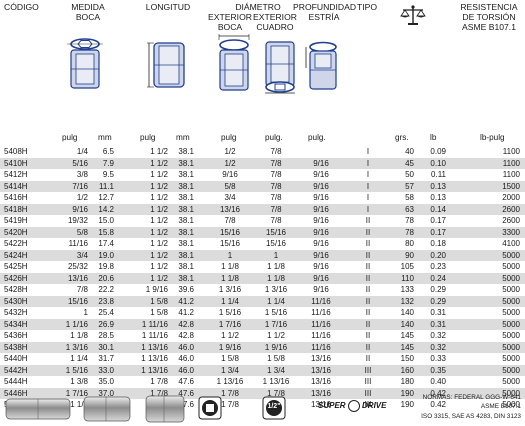  I want to click on cell-boca-mm: 28.5, so click(106, 335).